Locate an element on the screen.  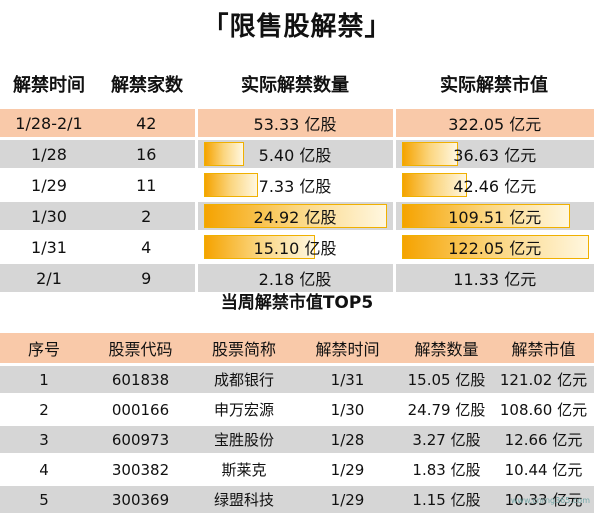
code-cell: 000166 is located at coordinates (140, 410).